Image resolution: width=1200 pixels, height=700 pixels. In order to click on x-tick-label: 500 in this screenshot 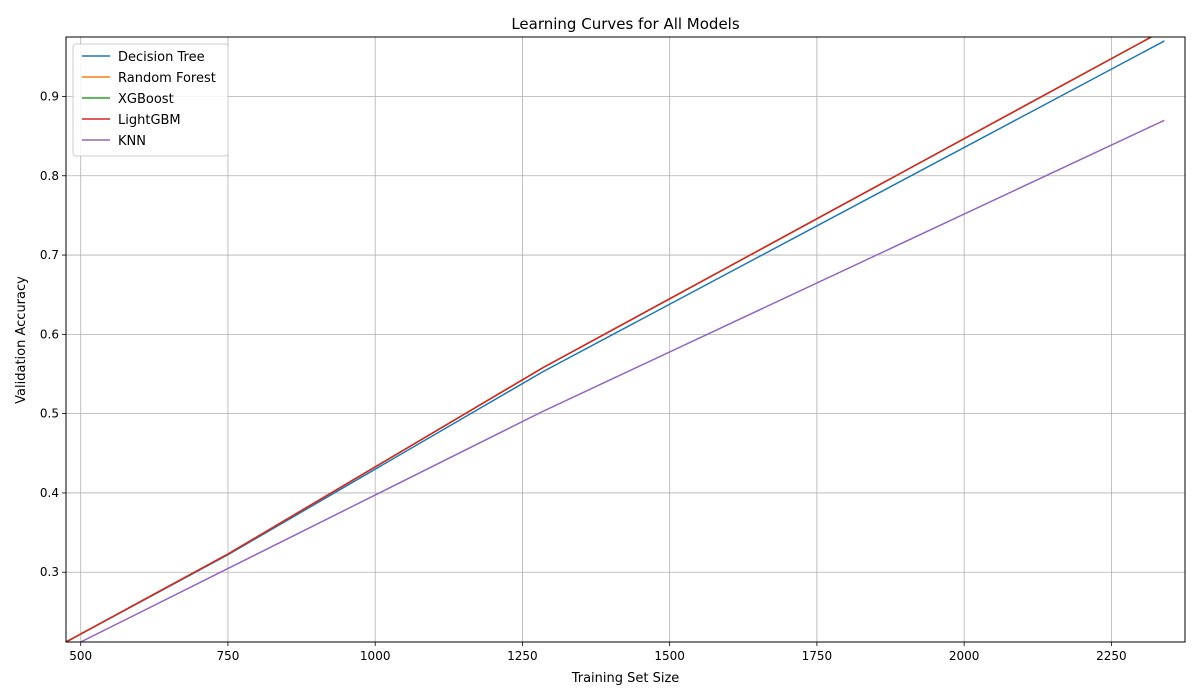, I will do `click(80, 656)`.